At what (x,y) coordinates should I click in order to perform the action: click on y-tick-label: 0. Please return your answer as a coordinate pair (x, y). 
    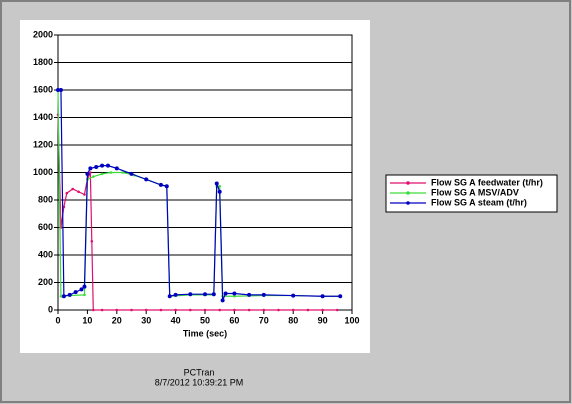
    Looking at the image, I should click on (50, 309).